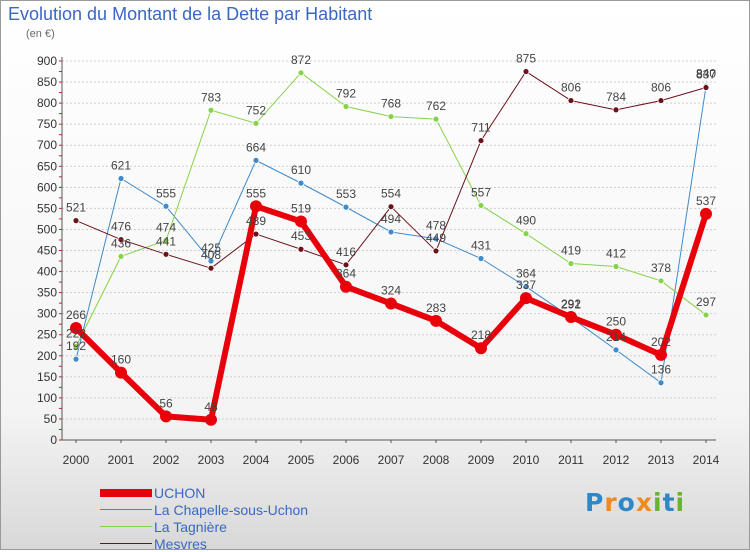  Describe the element at coordinates (346, 194) in the screenshot. I see `data-label: 553` at that location.